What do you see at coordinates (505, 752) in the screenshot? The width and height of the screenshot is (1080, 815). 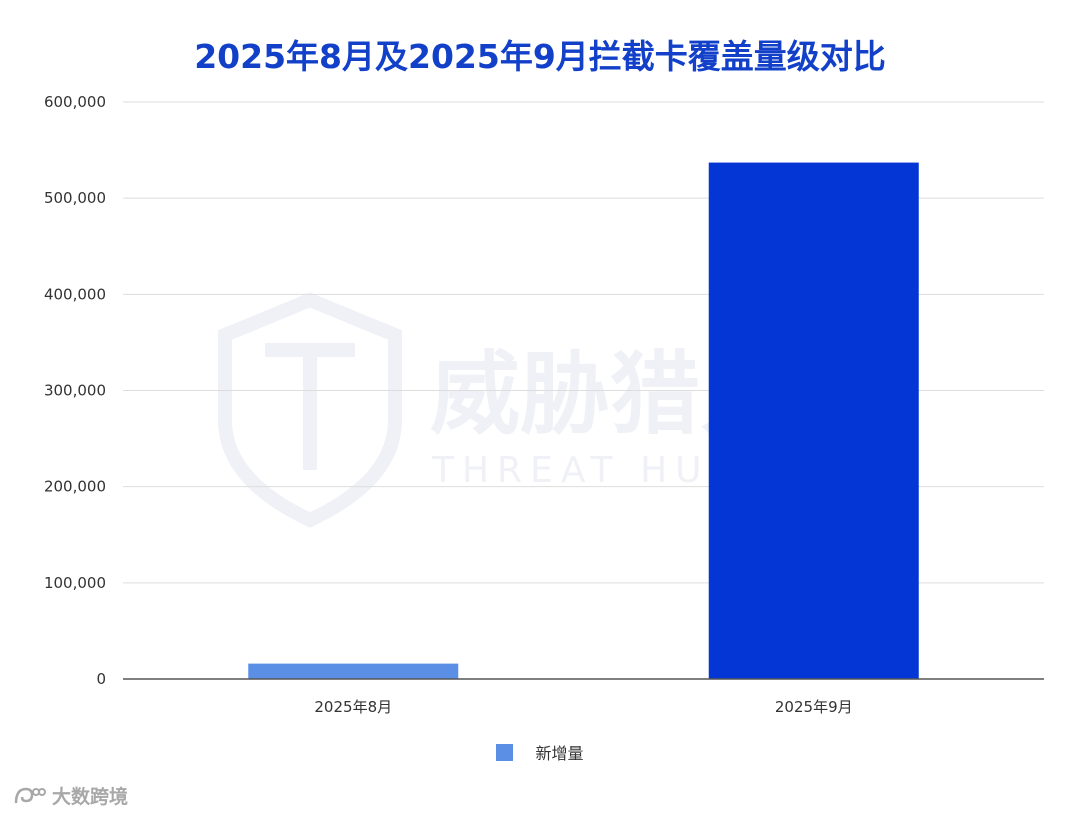 I see `legend-swatch` at bounding box center [505, 752].